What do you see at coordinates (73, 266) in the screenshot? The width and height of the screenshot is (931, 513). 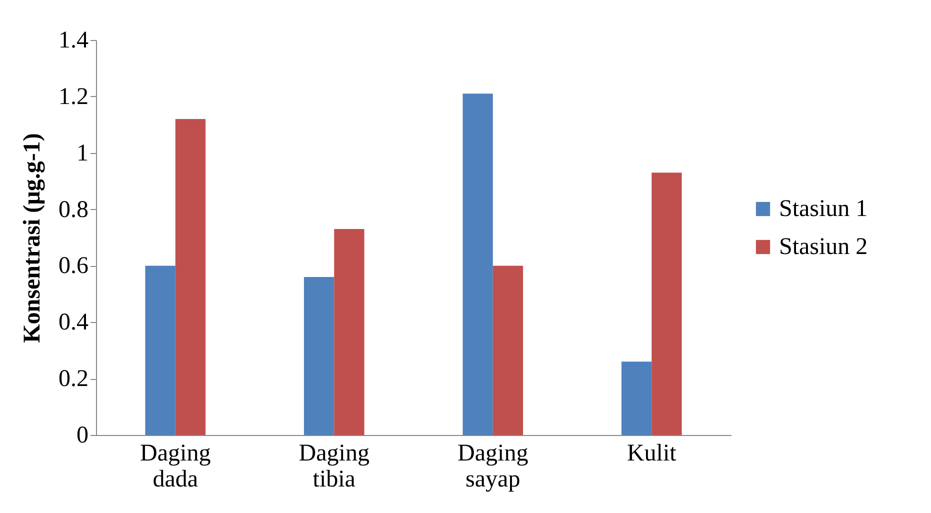 I see `y-tick-label: 0.6` at bounding box center [73, 266].